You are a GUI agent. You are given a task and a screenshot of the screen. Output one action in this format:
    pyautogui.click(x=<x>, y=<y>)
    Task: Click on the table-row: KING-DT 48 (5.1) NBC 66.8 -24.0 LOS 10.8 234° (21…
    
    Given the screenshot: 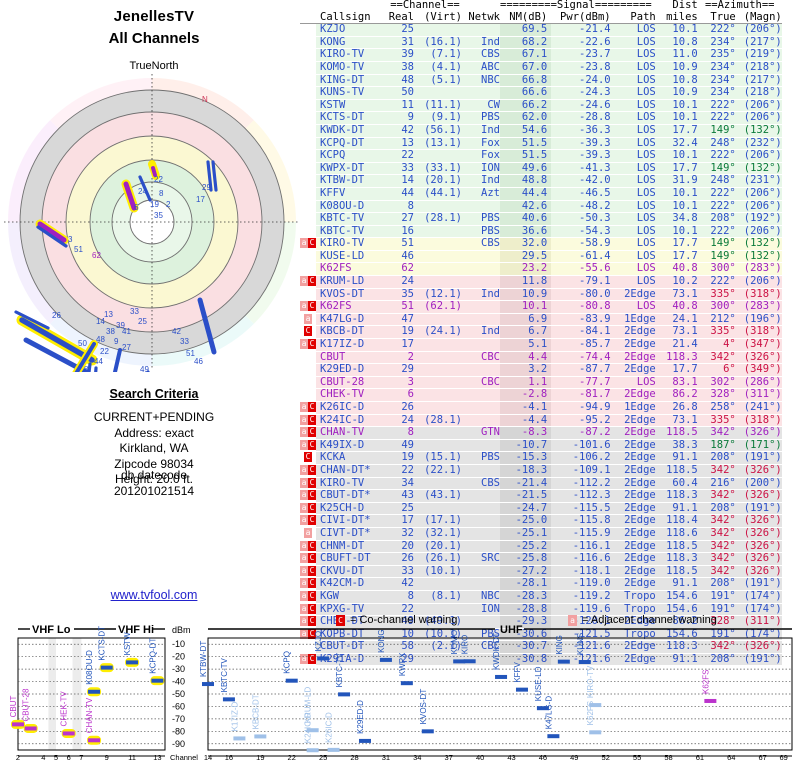 What is the action you would take?
    pyautogui.click(x=541, y=81)
    